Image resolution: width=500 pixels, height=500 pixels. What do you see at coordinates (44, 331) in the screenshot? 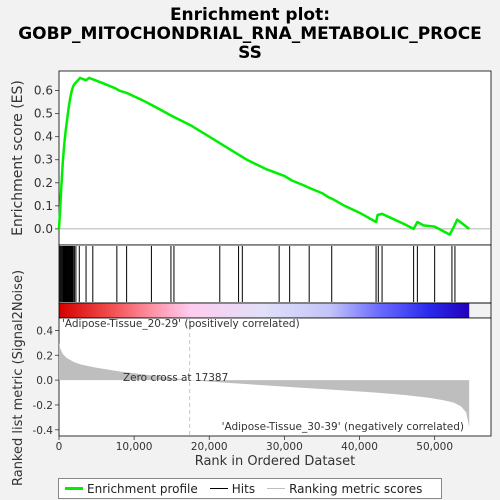
I see `metric-tick-label: 0.4` at bounding box center [44, 331].